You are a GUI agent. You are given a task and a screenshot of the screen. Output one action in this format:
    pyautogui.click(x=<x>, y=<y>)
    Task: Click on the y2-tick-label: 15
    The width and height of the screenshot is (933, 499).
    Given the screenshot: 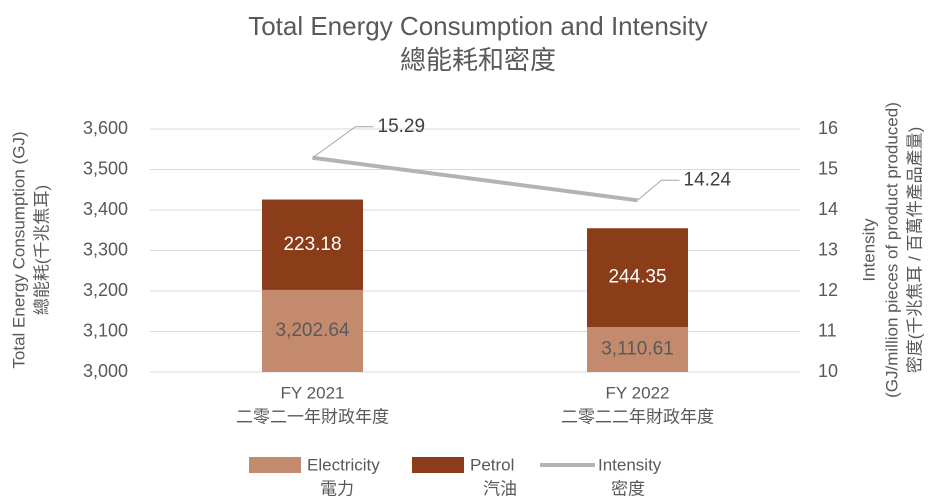 What is the action you would take?
    pyautogui.click(x=828, y=168)
    